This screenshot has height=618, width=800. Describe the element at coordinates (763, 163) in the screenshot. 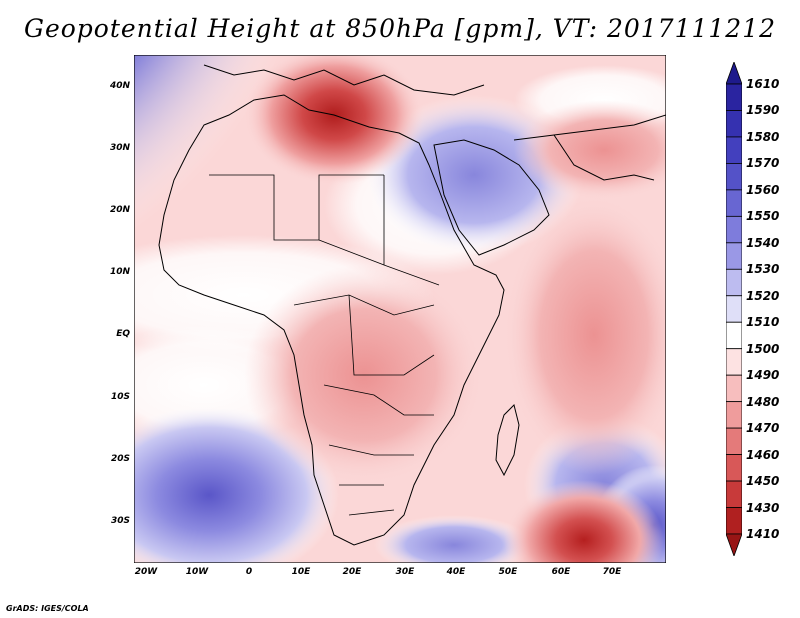

I see `colorbar-label: 1570` at that location.